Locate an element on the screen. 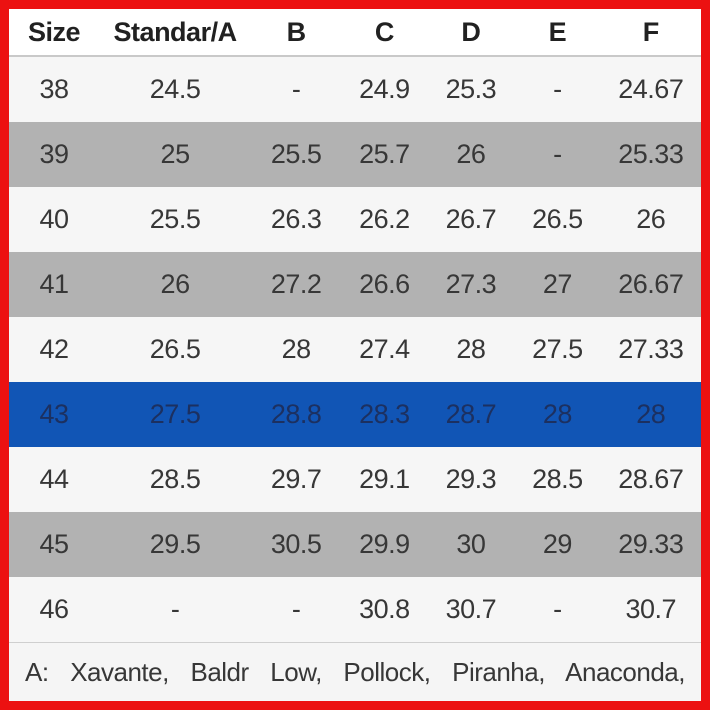 This screenshot has height=710, width=710. cell-standar-a: 25 is located at coordinates (175, 154).